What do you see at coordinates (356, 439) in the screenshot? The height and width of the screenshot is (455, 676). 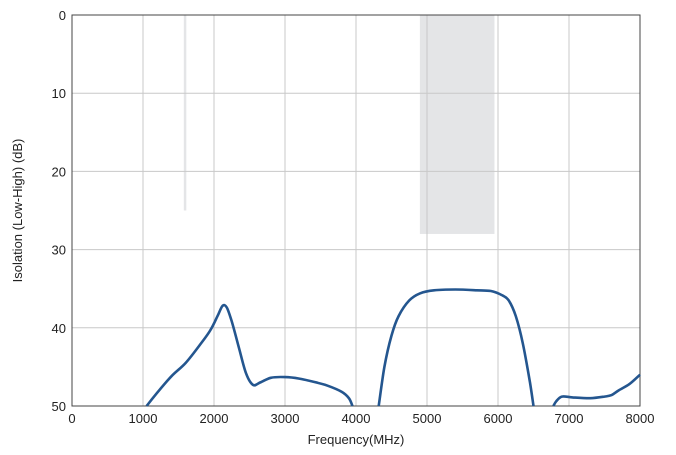 I see `x-axis-label: Frequency(MHz)` at bounding box center [356, 439].